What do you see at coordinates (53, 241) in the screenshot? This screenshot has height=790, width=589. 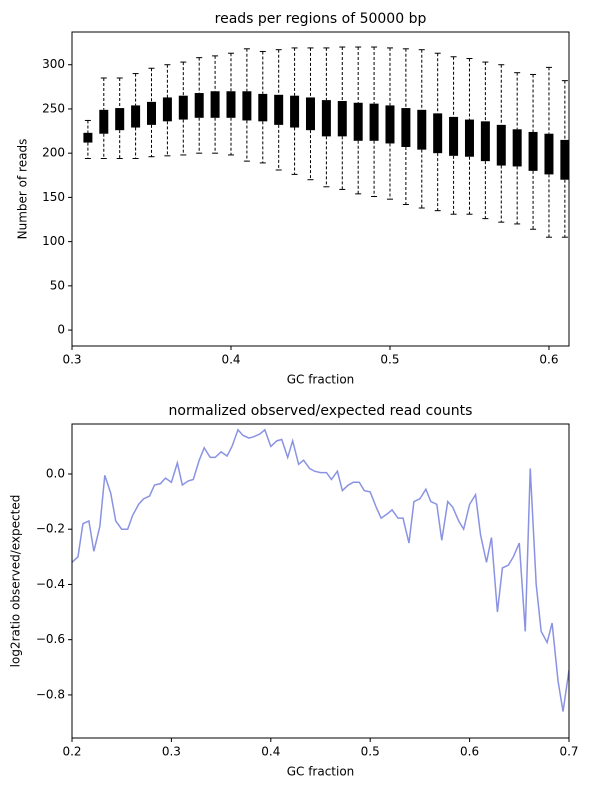 I see `y-tick-label: 100` at bounding box center [53, 241].